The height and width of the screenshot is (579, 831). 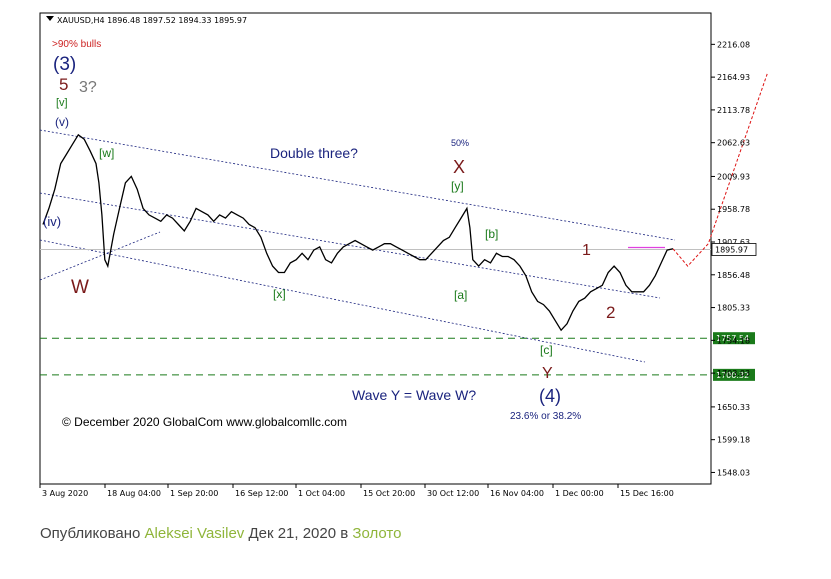 I want to click on caption-prefix: Опубликовано, so click(x=92, y=533).